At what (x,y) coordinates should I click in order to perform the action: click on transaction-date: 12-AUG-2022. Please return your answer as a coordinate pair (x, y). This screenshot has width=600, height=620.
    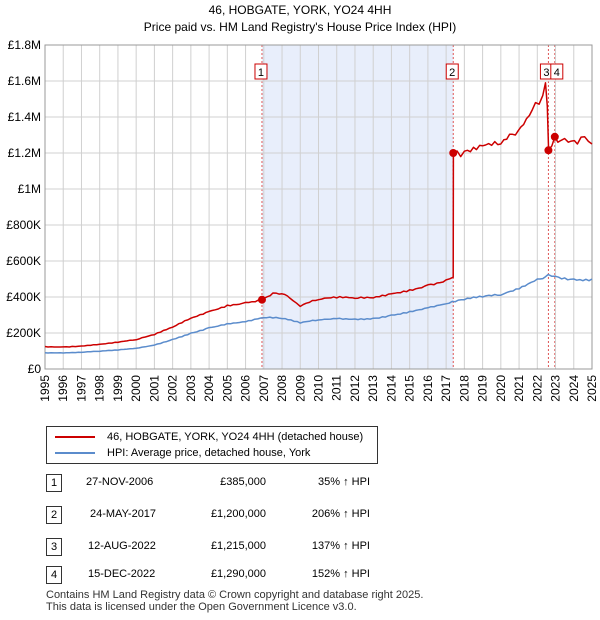
    Looking at the image, I should click on (122, 546).